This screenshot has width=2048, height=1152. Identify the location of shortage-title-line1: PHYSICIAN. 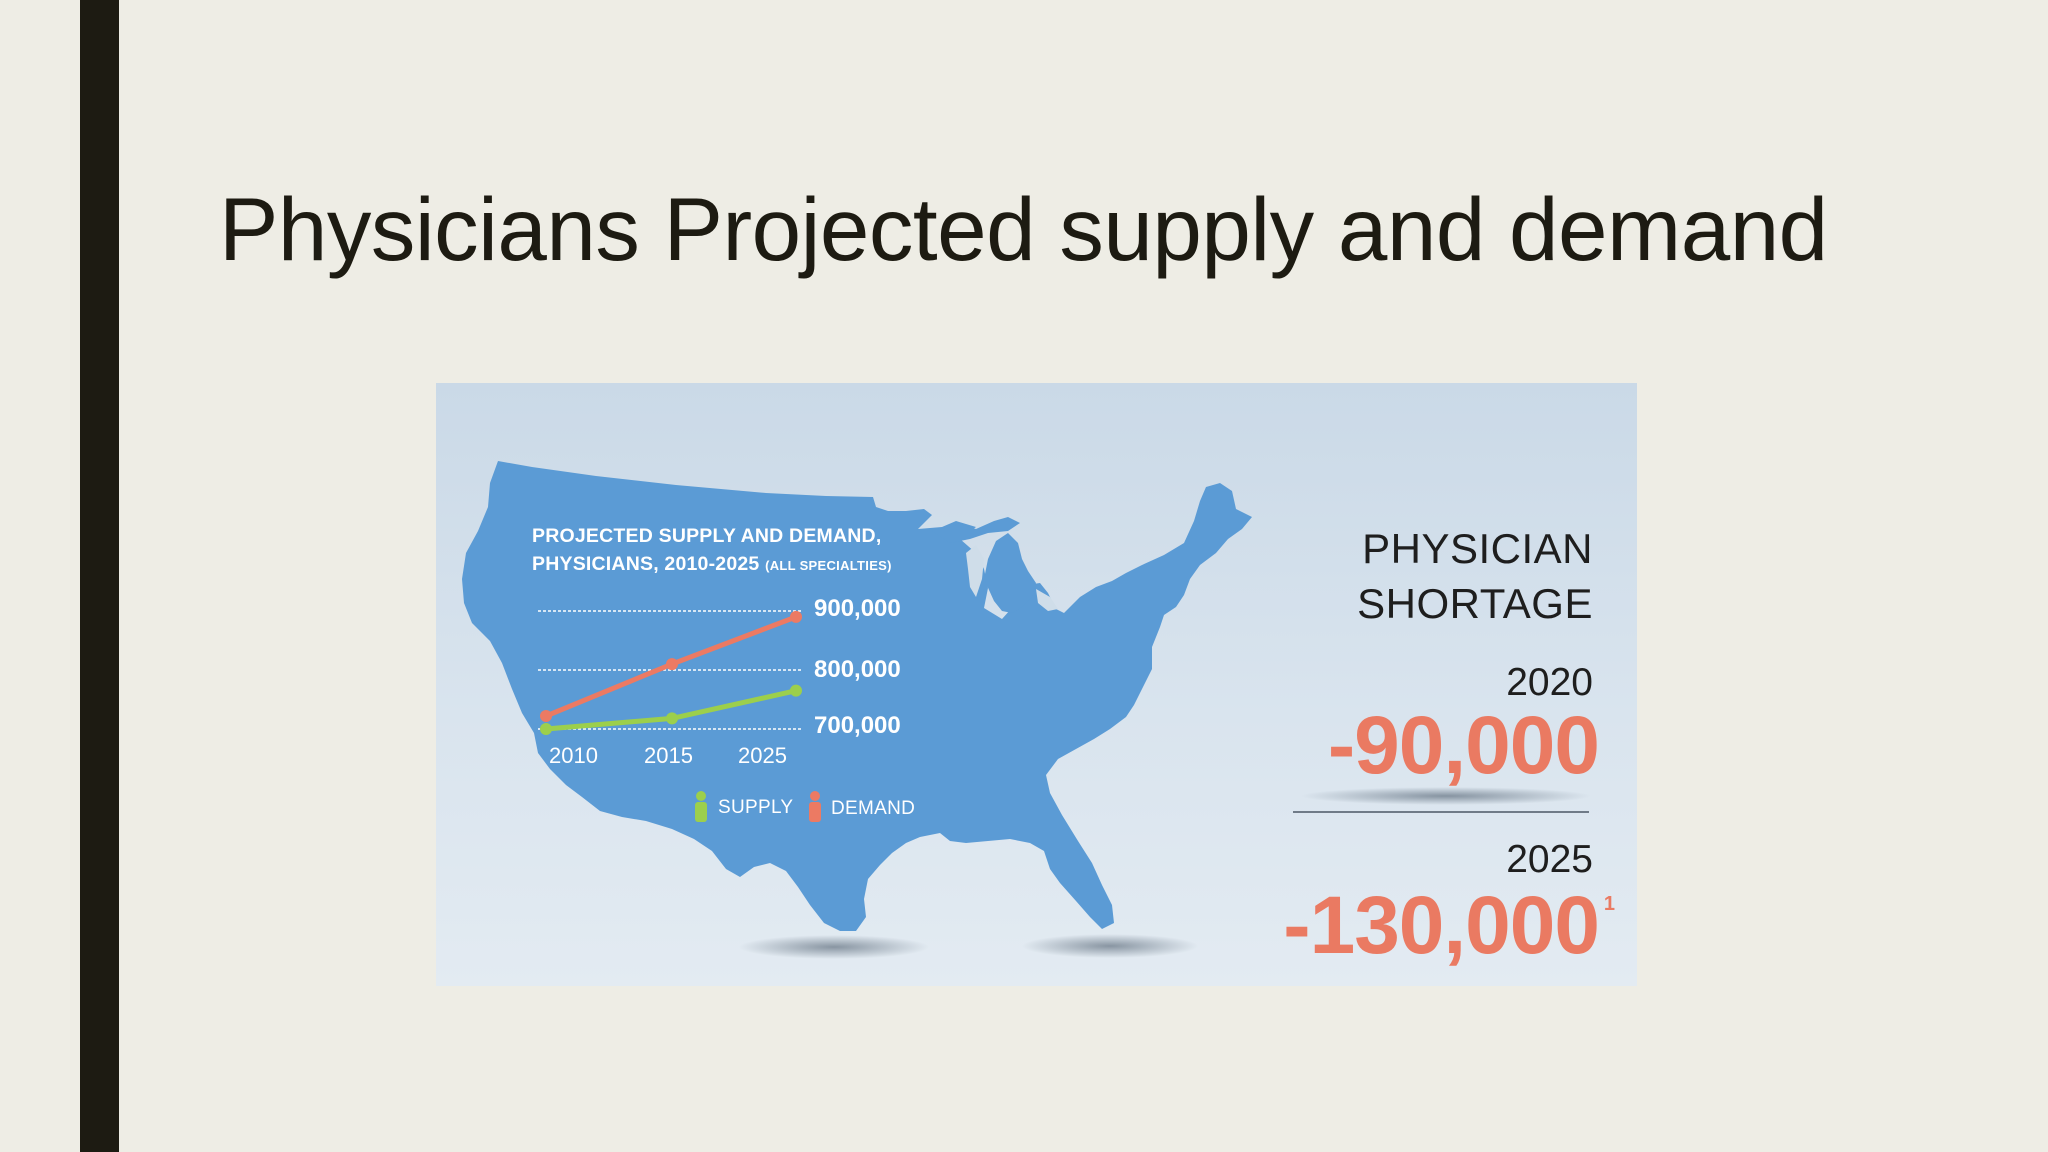
(1477, 548).